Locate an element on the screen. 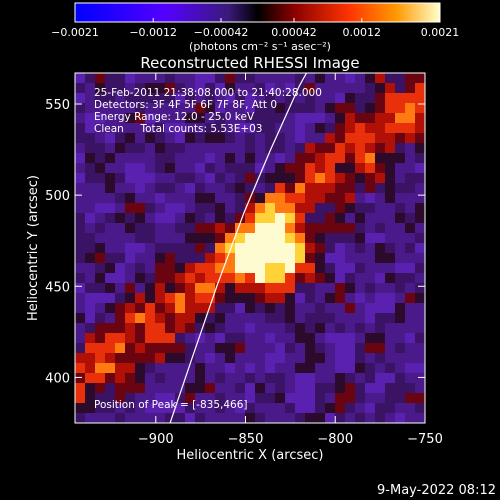  x-tick-label: −850 is located at coordinates (246, 439).